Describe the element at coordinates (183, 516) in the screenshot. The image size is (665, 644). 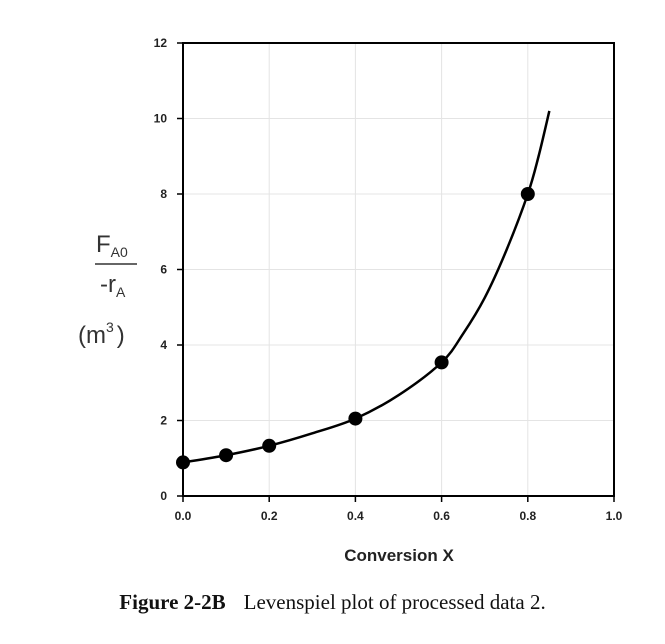
I see `x-tick-label: 0.0` at that location.